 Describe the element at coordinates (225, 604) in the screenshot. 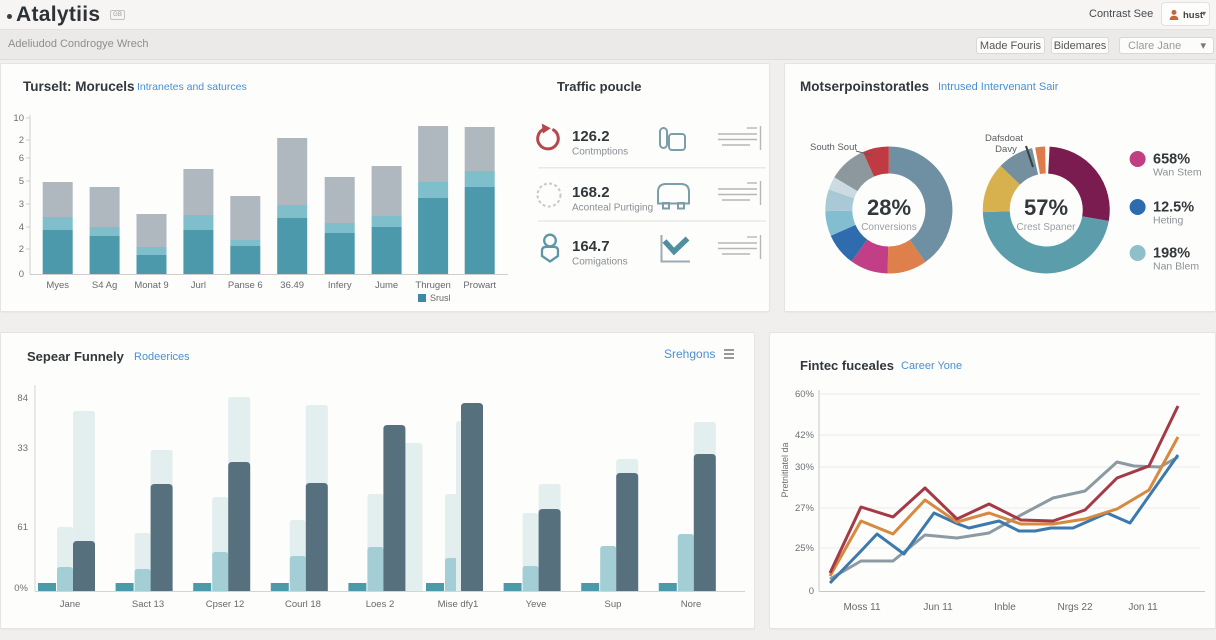

I see `svg-text: Cpser 12` at that location.